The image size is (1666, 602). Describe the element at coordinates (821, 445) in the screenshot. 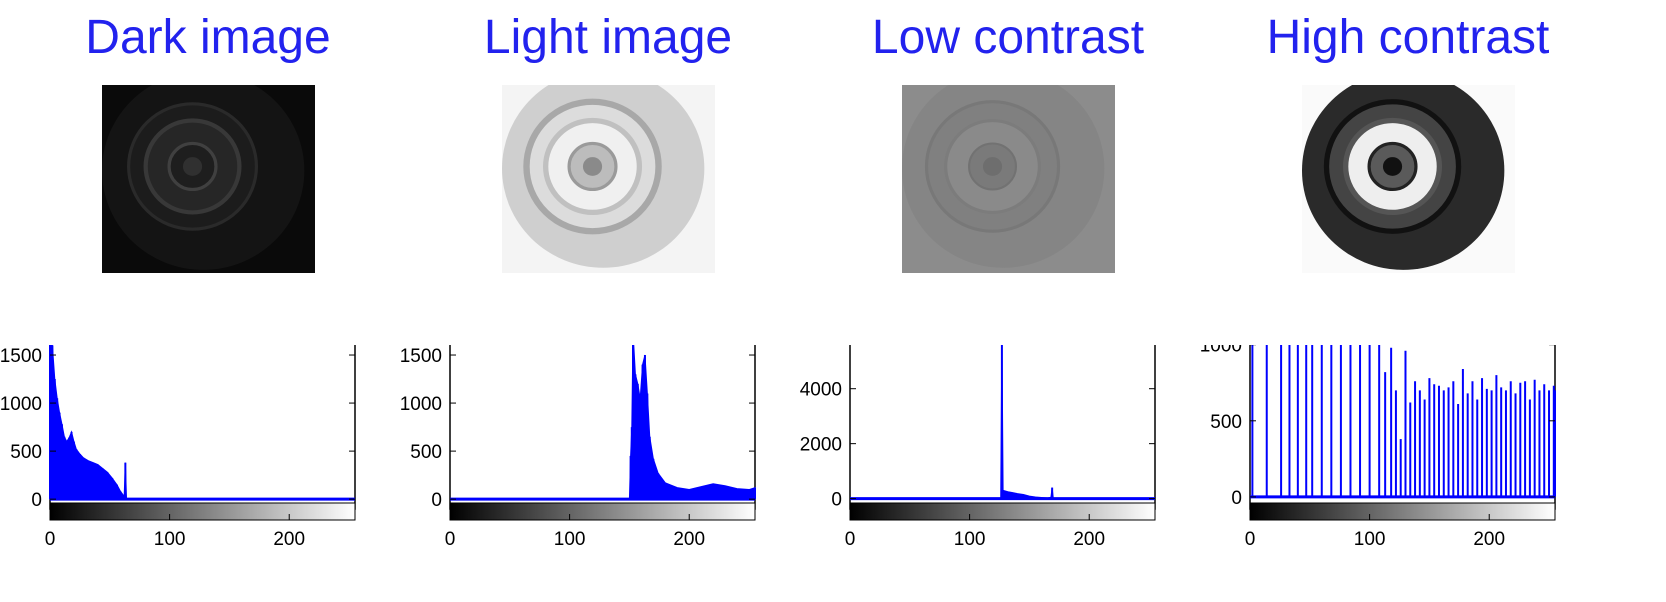

I see `y-tick-label: 2000` at that location.